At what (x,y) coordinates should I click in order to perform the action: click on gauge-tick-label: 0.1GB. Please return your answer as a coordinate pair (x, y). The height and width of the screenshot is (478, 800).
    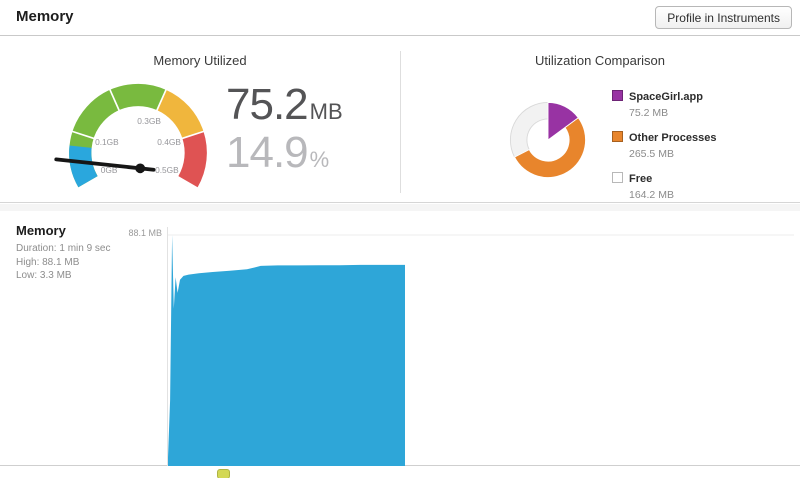
    Looking at the image, I should click on (107, 142).